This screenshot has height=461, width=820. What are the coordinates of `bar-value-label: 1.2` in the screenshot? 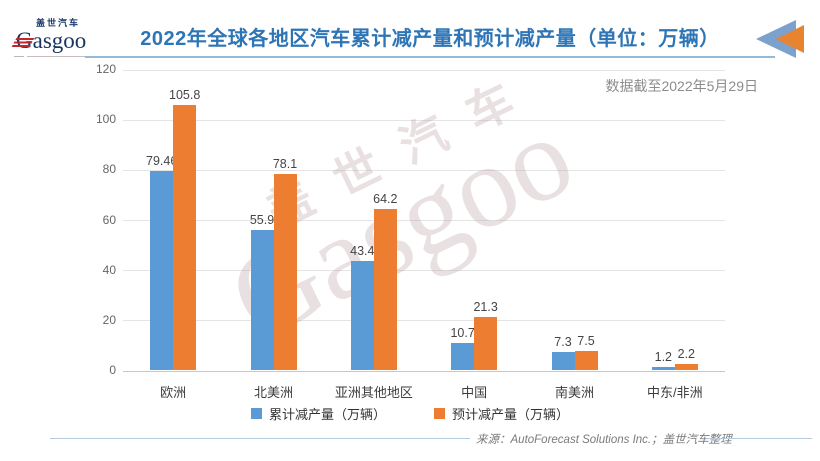 It's located at (663, 357).